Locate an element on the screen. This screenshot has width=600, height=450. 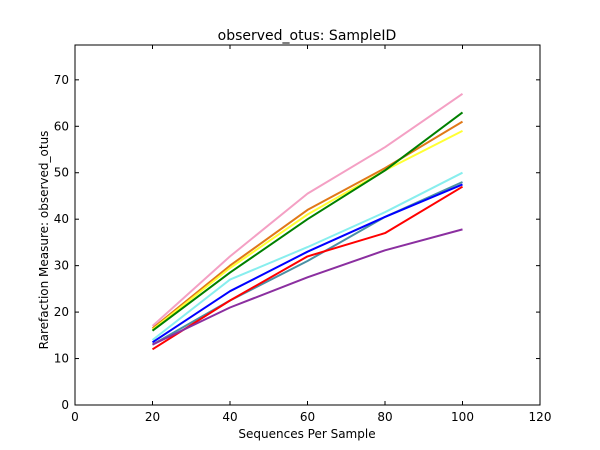
x-tick-label: 0 is located at coordinates (75, 417).